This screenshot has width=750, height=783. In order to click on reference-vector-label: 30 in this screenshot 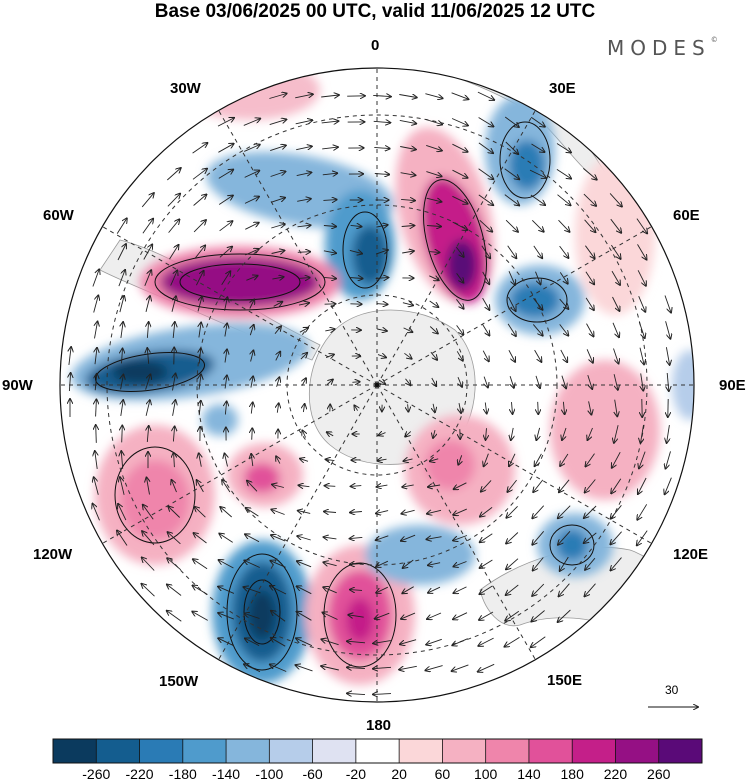, I will do `click(672, 690)`.